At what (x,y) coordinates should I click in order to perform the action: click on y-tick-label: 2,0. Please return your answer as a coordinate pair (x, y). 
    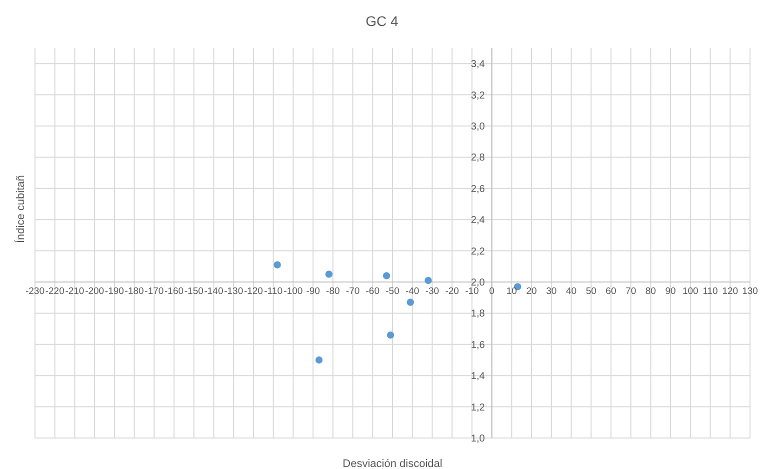
    Looking at the image, I should click on (478, 283).